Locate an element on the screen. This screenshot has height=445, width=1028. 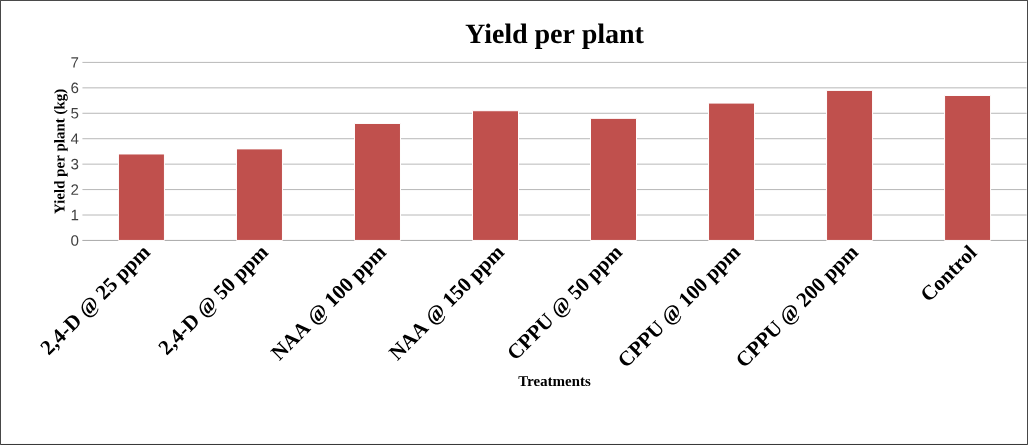
chart-title: Yield per plant is located at coordinates (554, 36).